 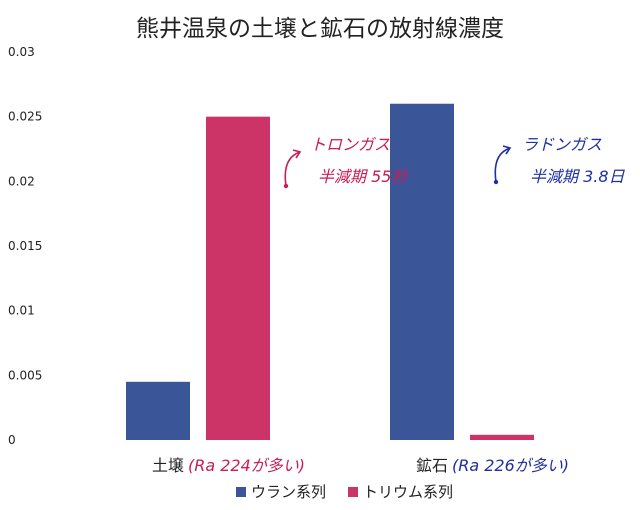 What do you see at coordinates (432, 465) in the screenshot?
I see `category-label: 鉱石` at bounding box center [432, 465].